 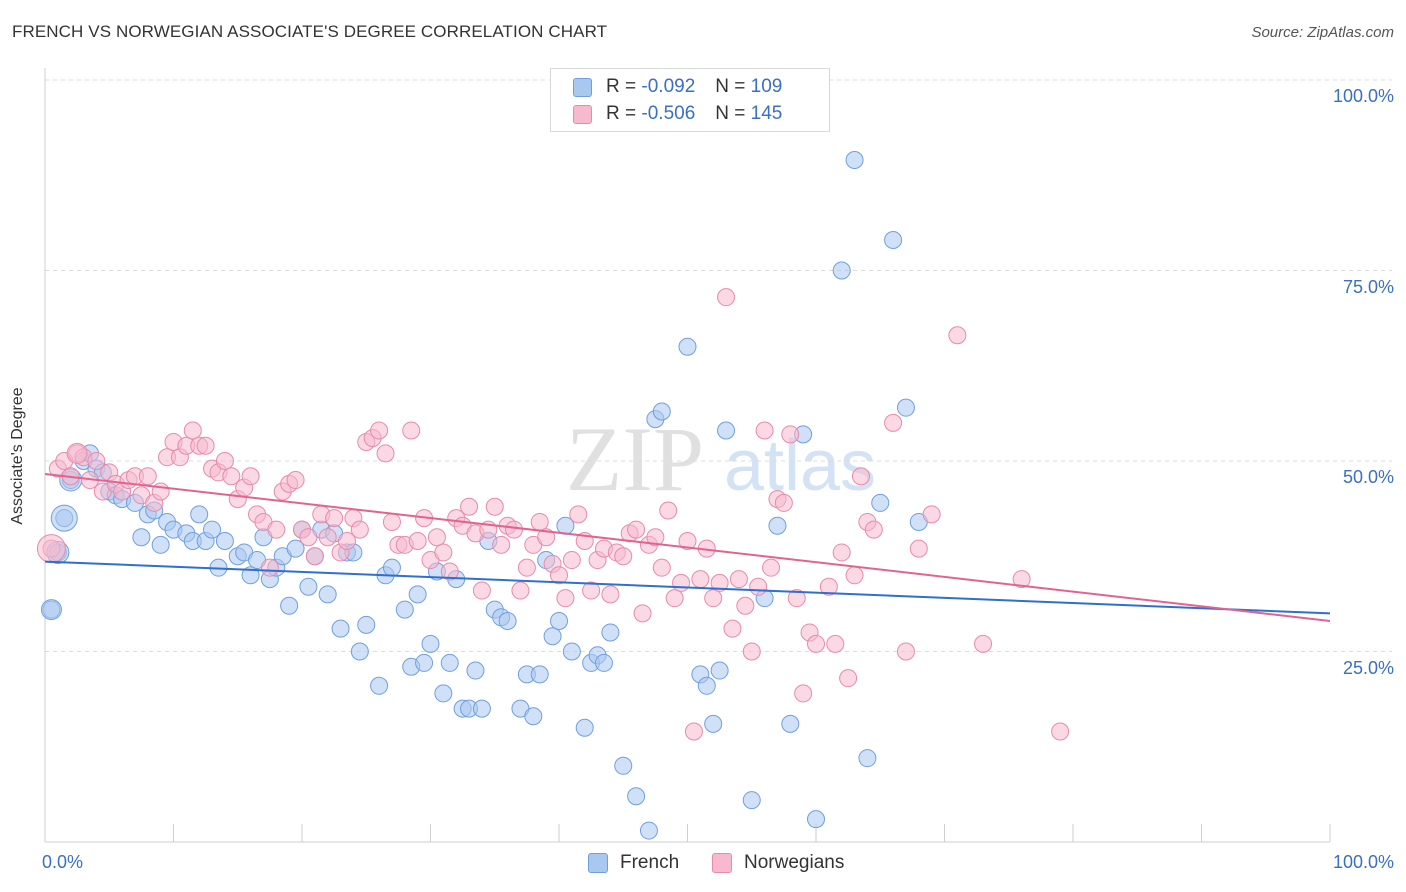 What do you see at coordinates (633, 863) in the screenshot?
I see `legend-item-french: French` at bounding box center [633, 863].